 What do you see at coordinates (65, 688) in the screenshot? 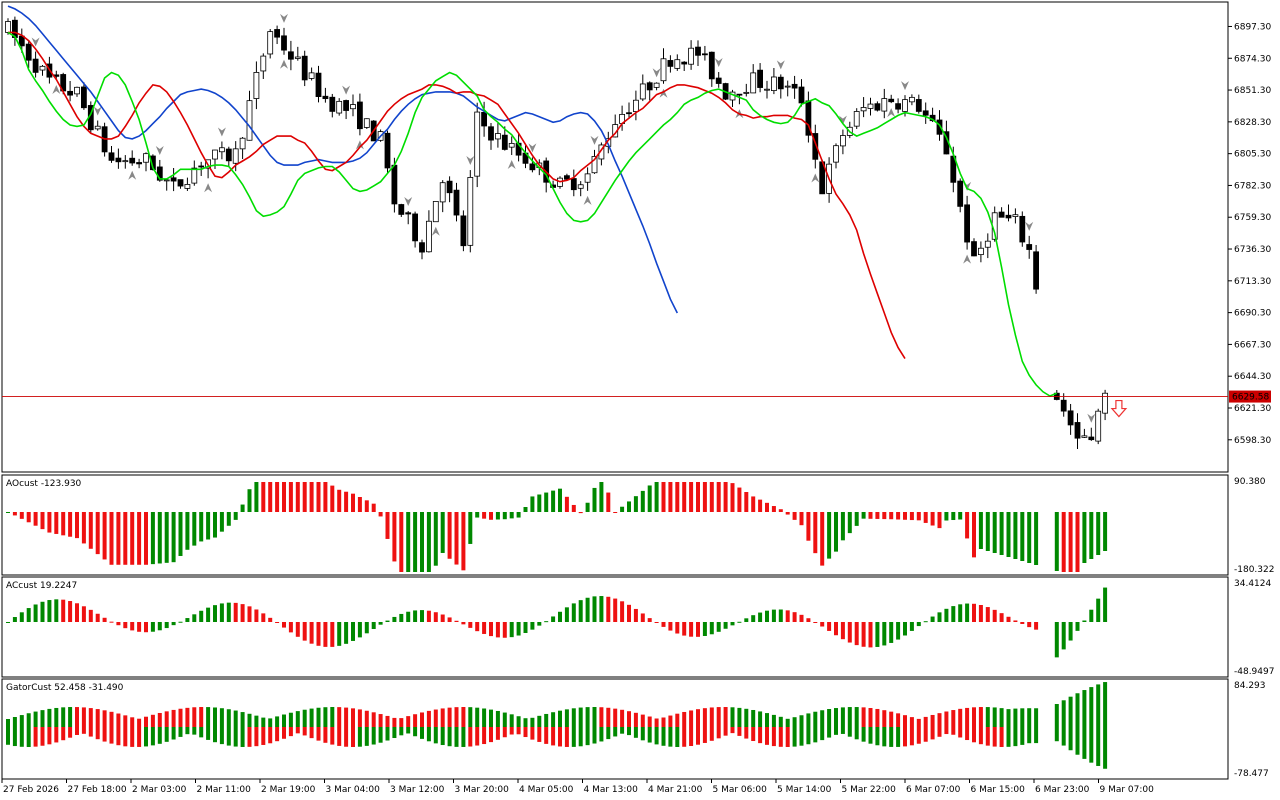
I see `indicator-label: GatorCust 52.458 -31.490` at bounding box center [65, 688].